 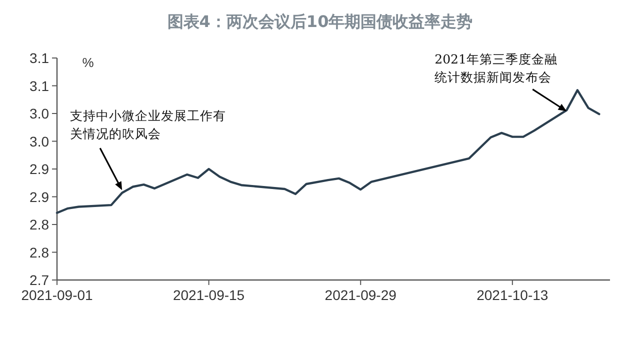 What do you see at coordinates (360, 295) in the screenshot?
I see `x-tick-label: 2021-09-29` at bounding box center [360, 295].